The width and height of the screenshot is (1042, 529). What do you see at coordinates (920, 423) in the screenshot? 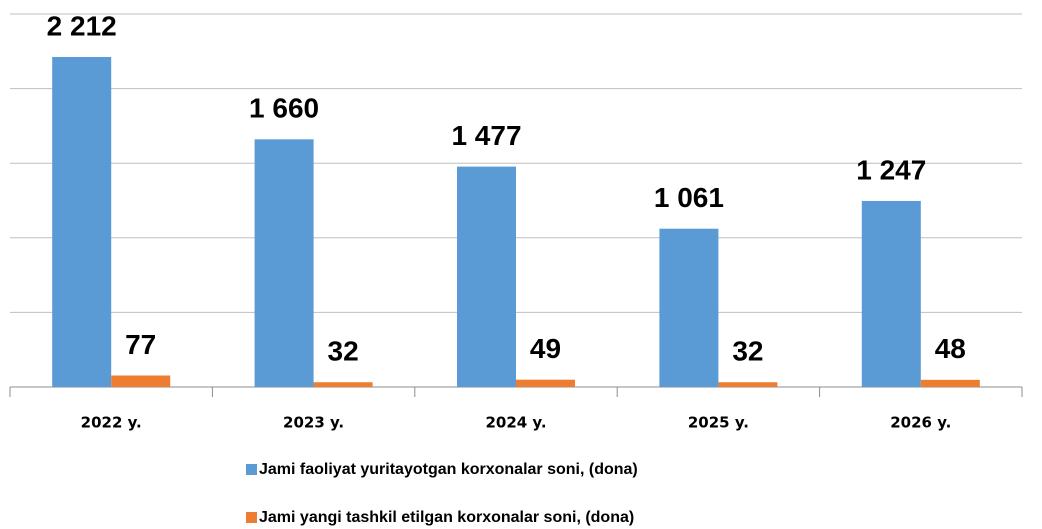
I see `x-tick-label: 2026 y.` at bounding box center [920, 423].